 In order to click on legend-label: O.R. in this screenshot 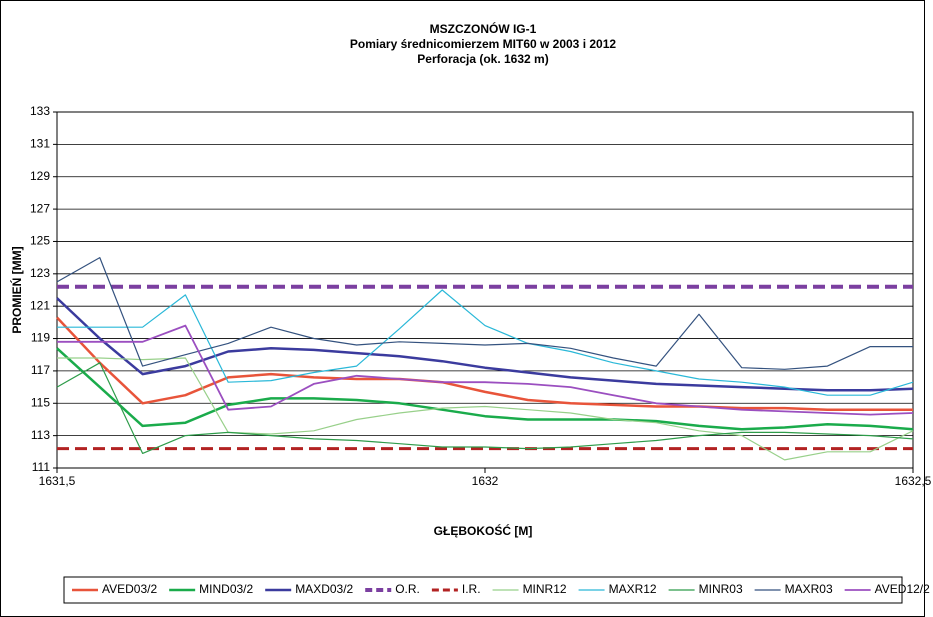, I will do `click(407, 589)`.